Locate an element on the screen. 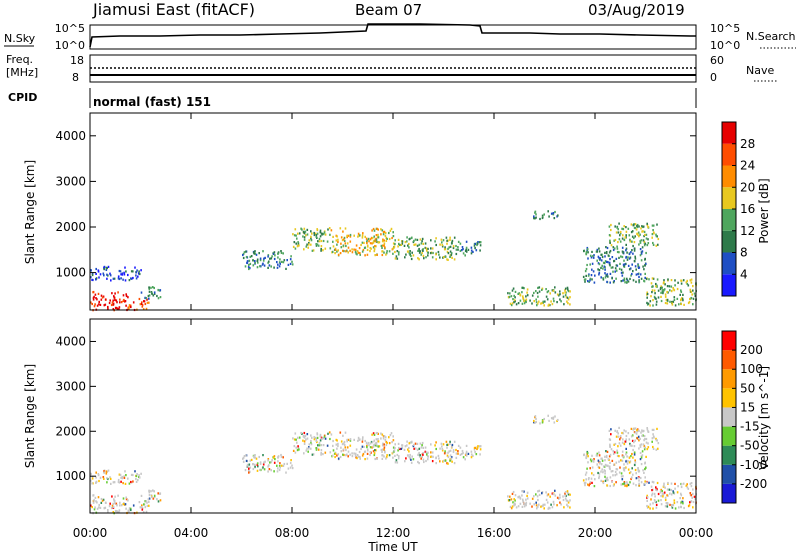 The image size is (800, 554). power-colorbar-swatch is located at coordinates (729, 198).